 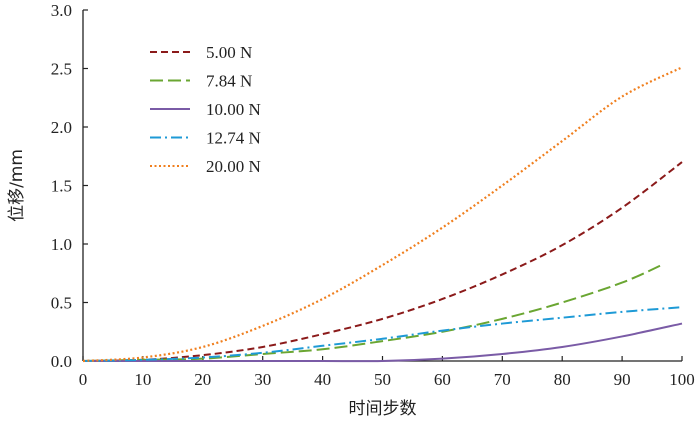 What do you see at coordinates (682, 379) in the screenshot?
I see `x-tick-label: 100` at bounding box center [682, 379].